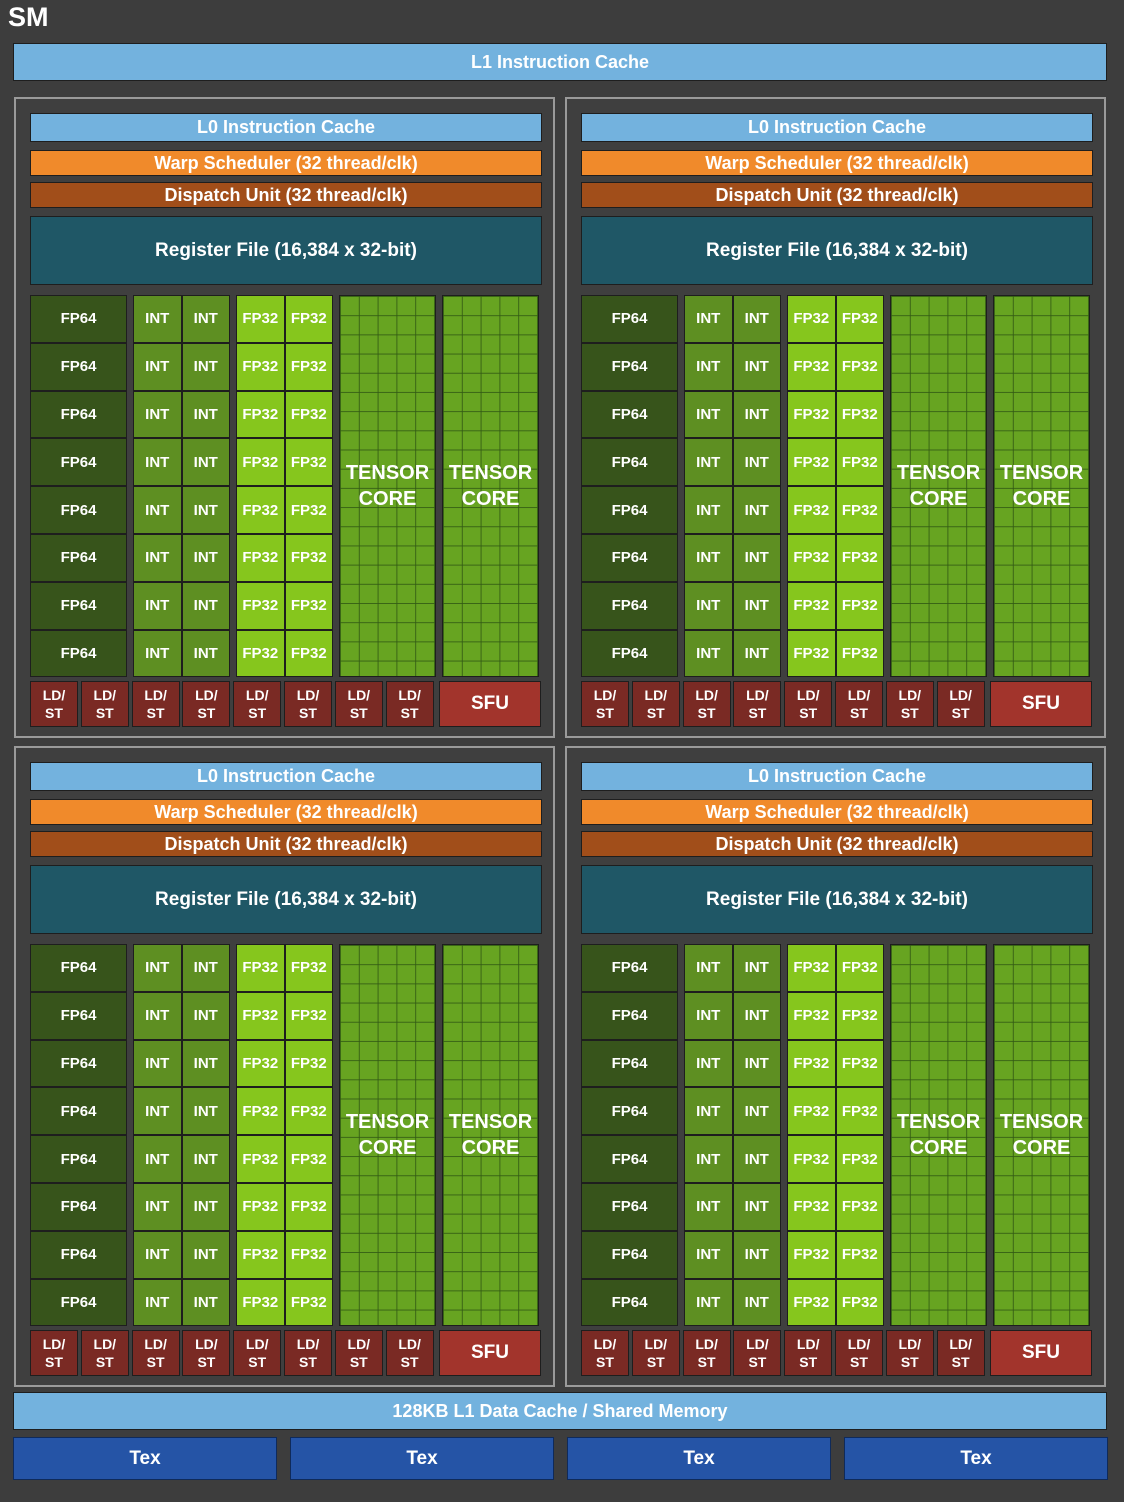 The height and width of the screenshot is (1502, 1124). I want to click on sm-title: SM, so click(28, 17).